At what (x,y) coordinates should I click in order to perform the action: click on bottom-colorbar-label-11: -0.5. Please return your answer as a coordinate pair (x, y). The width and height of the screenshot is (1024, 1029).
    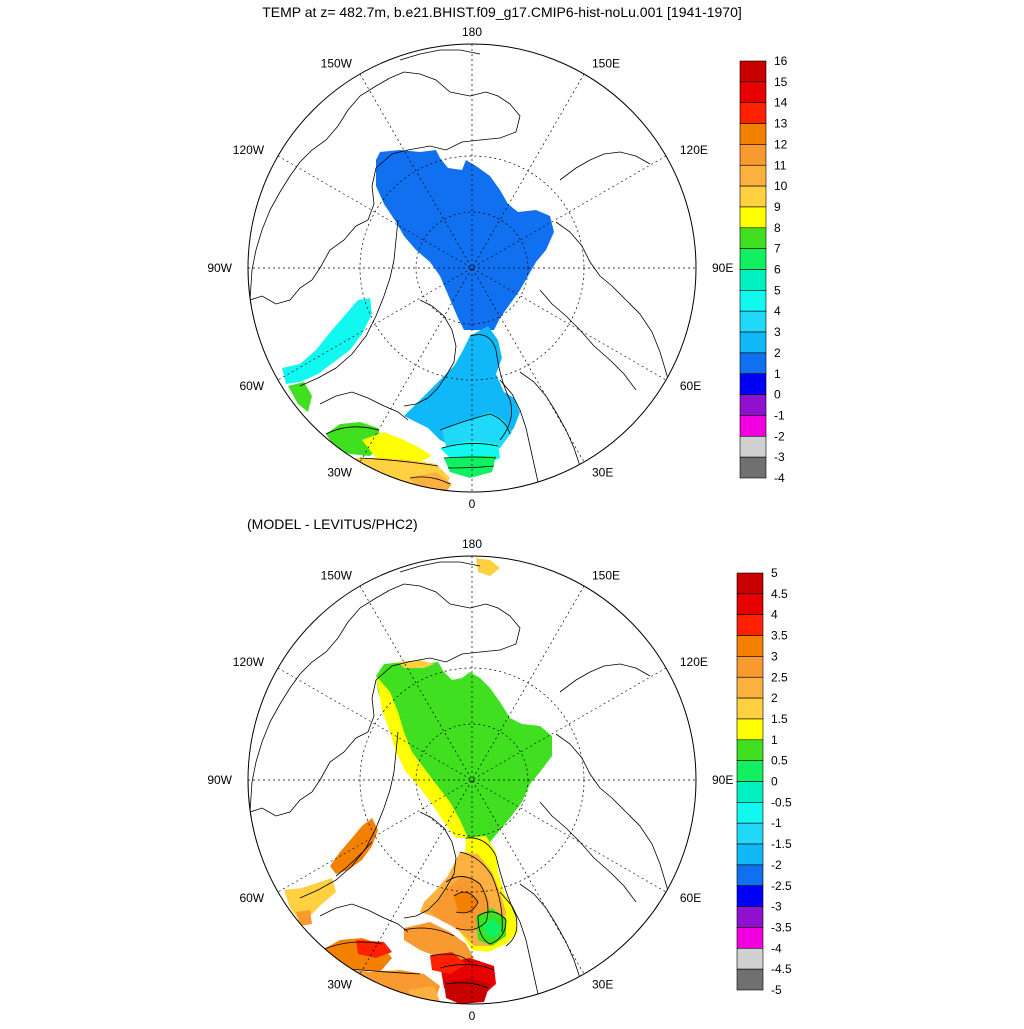
    Looking at the image, I should click on (781, 802).